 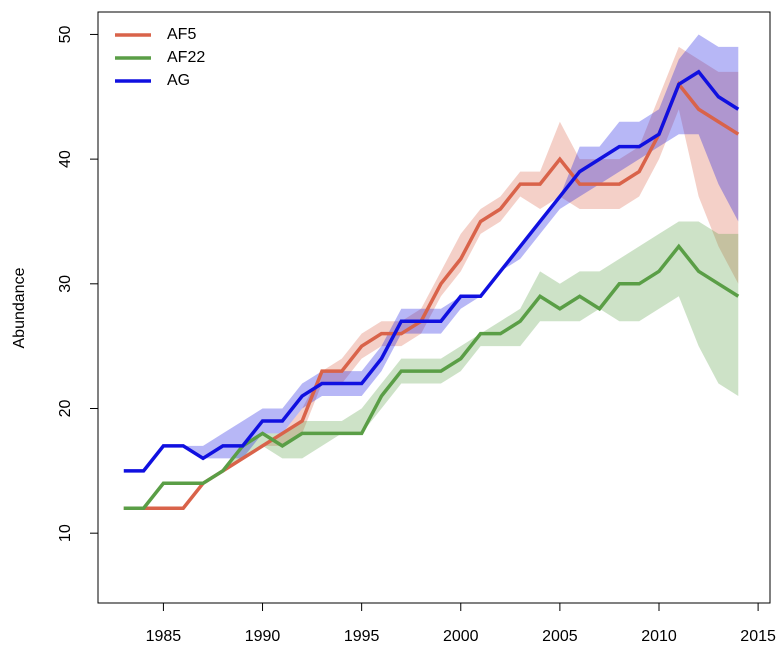 I want to click on x-tick-label: 2000, so click(x=461, y=636).